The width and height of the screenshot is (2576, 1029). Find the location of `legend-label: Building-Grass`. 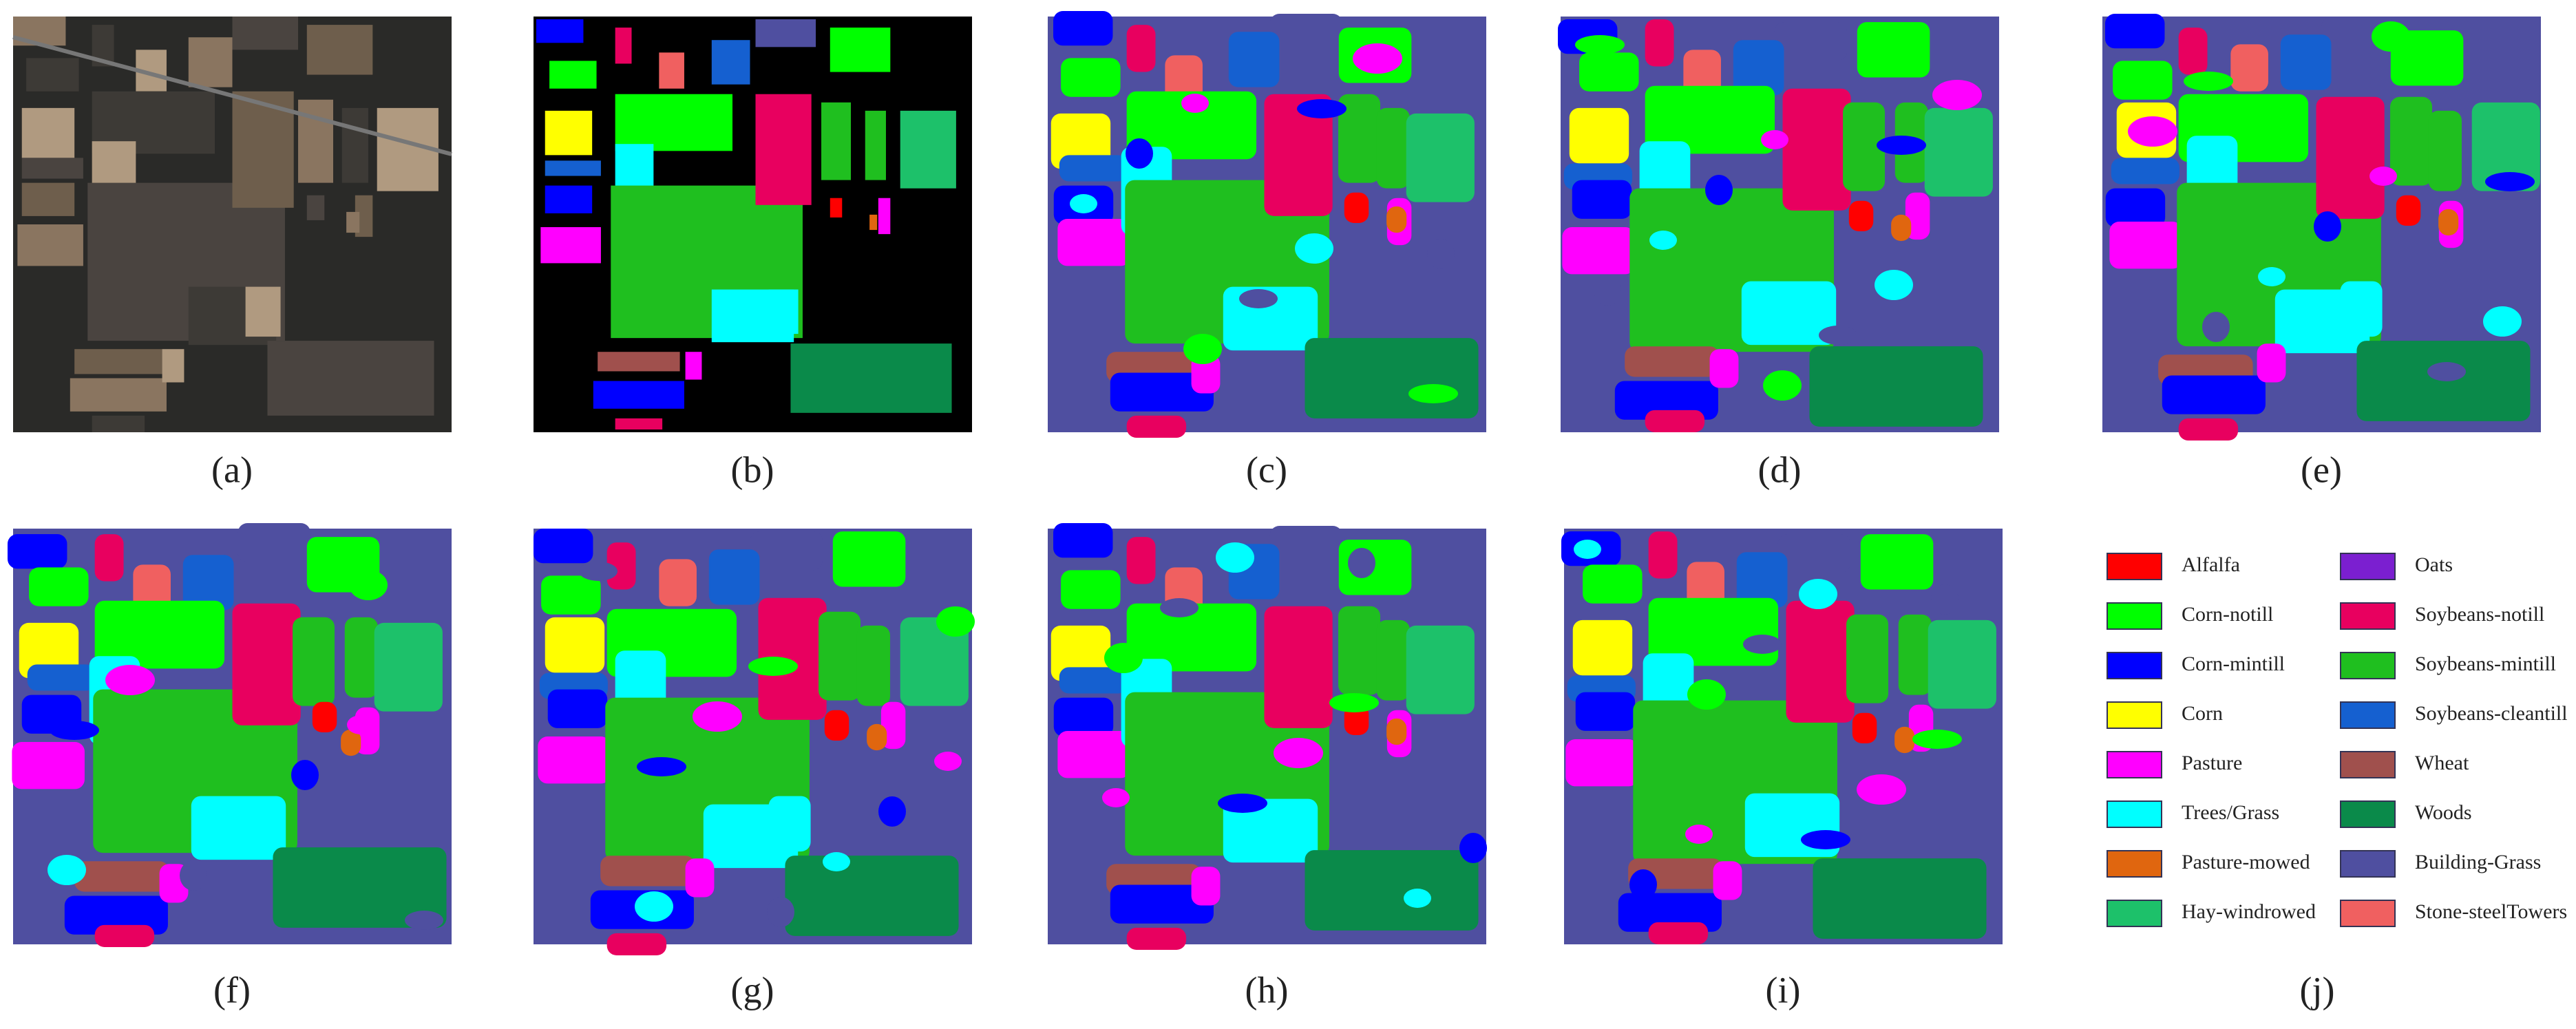

legend-label: Building-Grass is located at coordinates (2478, 862).